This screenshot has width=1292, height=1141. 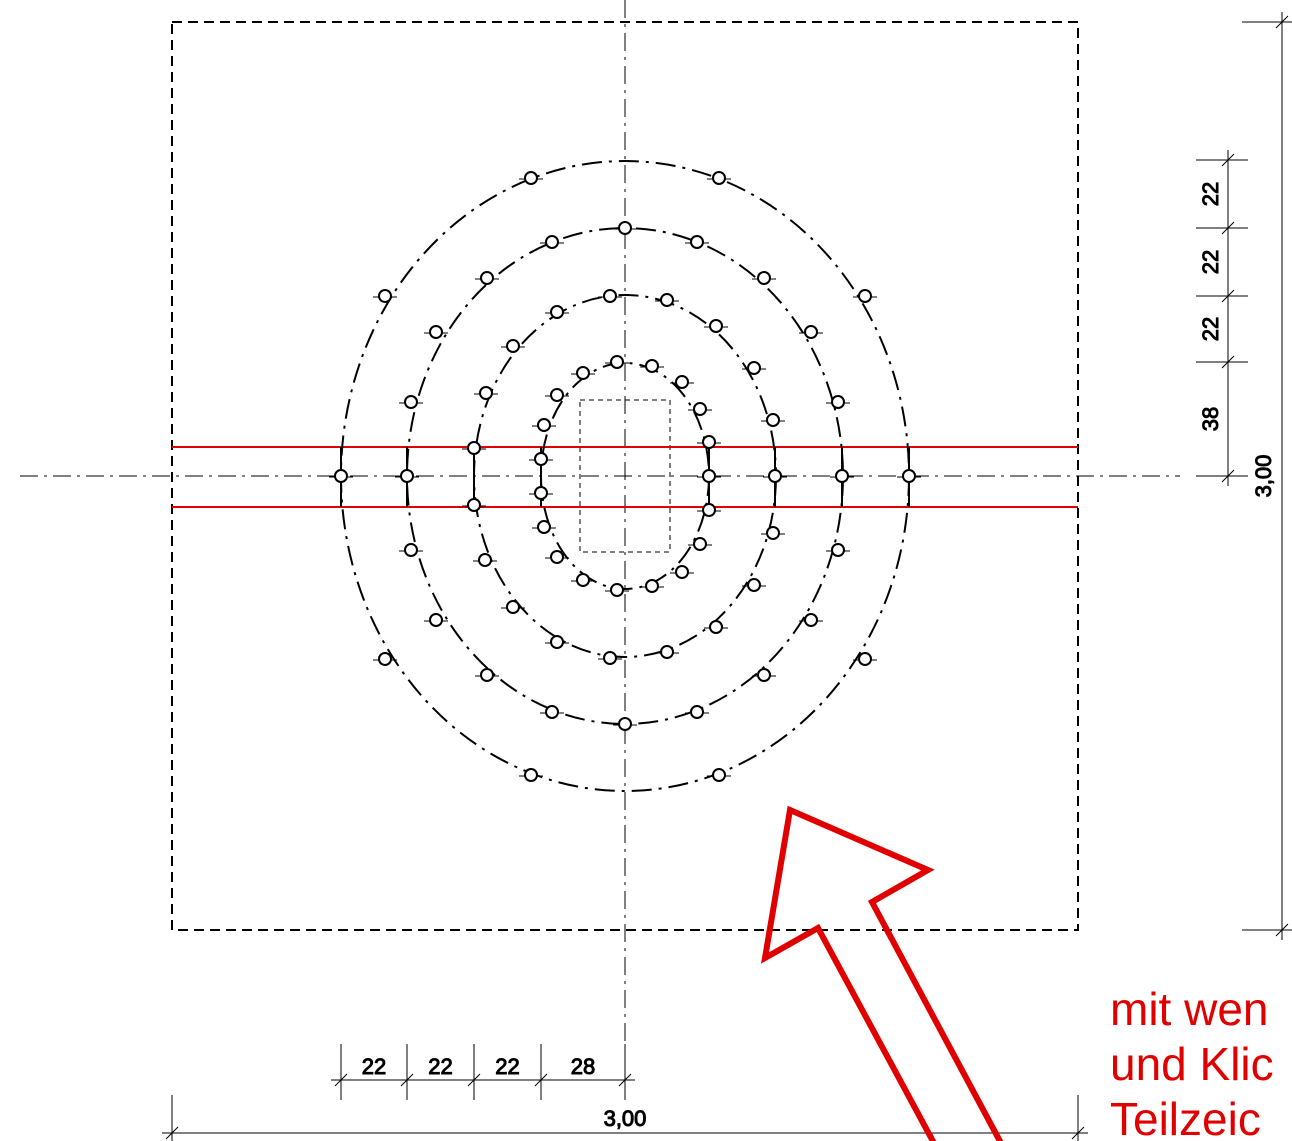 What do you see at coordinates (1189, 1009) in the screenshot?
I see `annotation-text: mit wen` at bounding box center [1189, 1009].